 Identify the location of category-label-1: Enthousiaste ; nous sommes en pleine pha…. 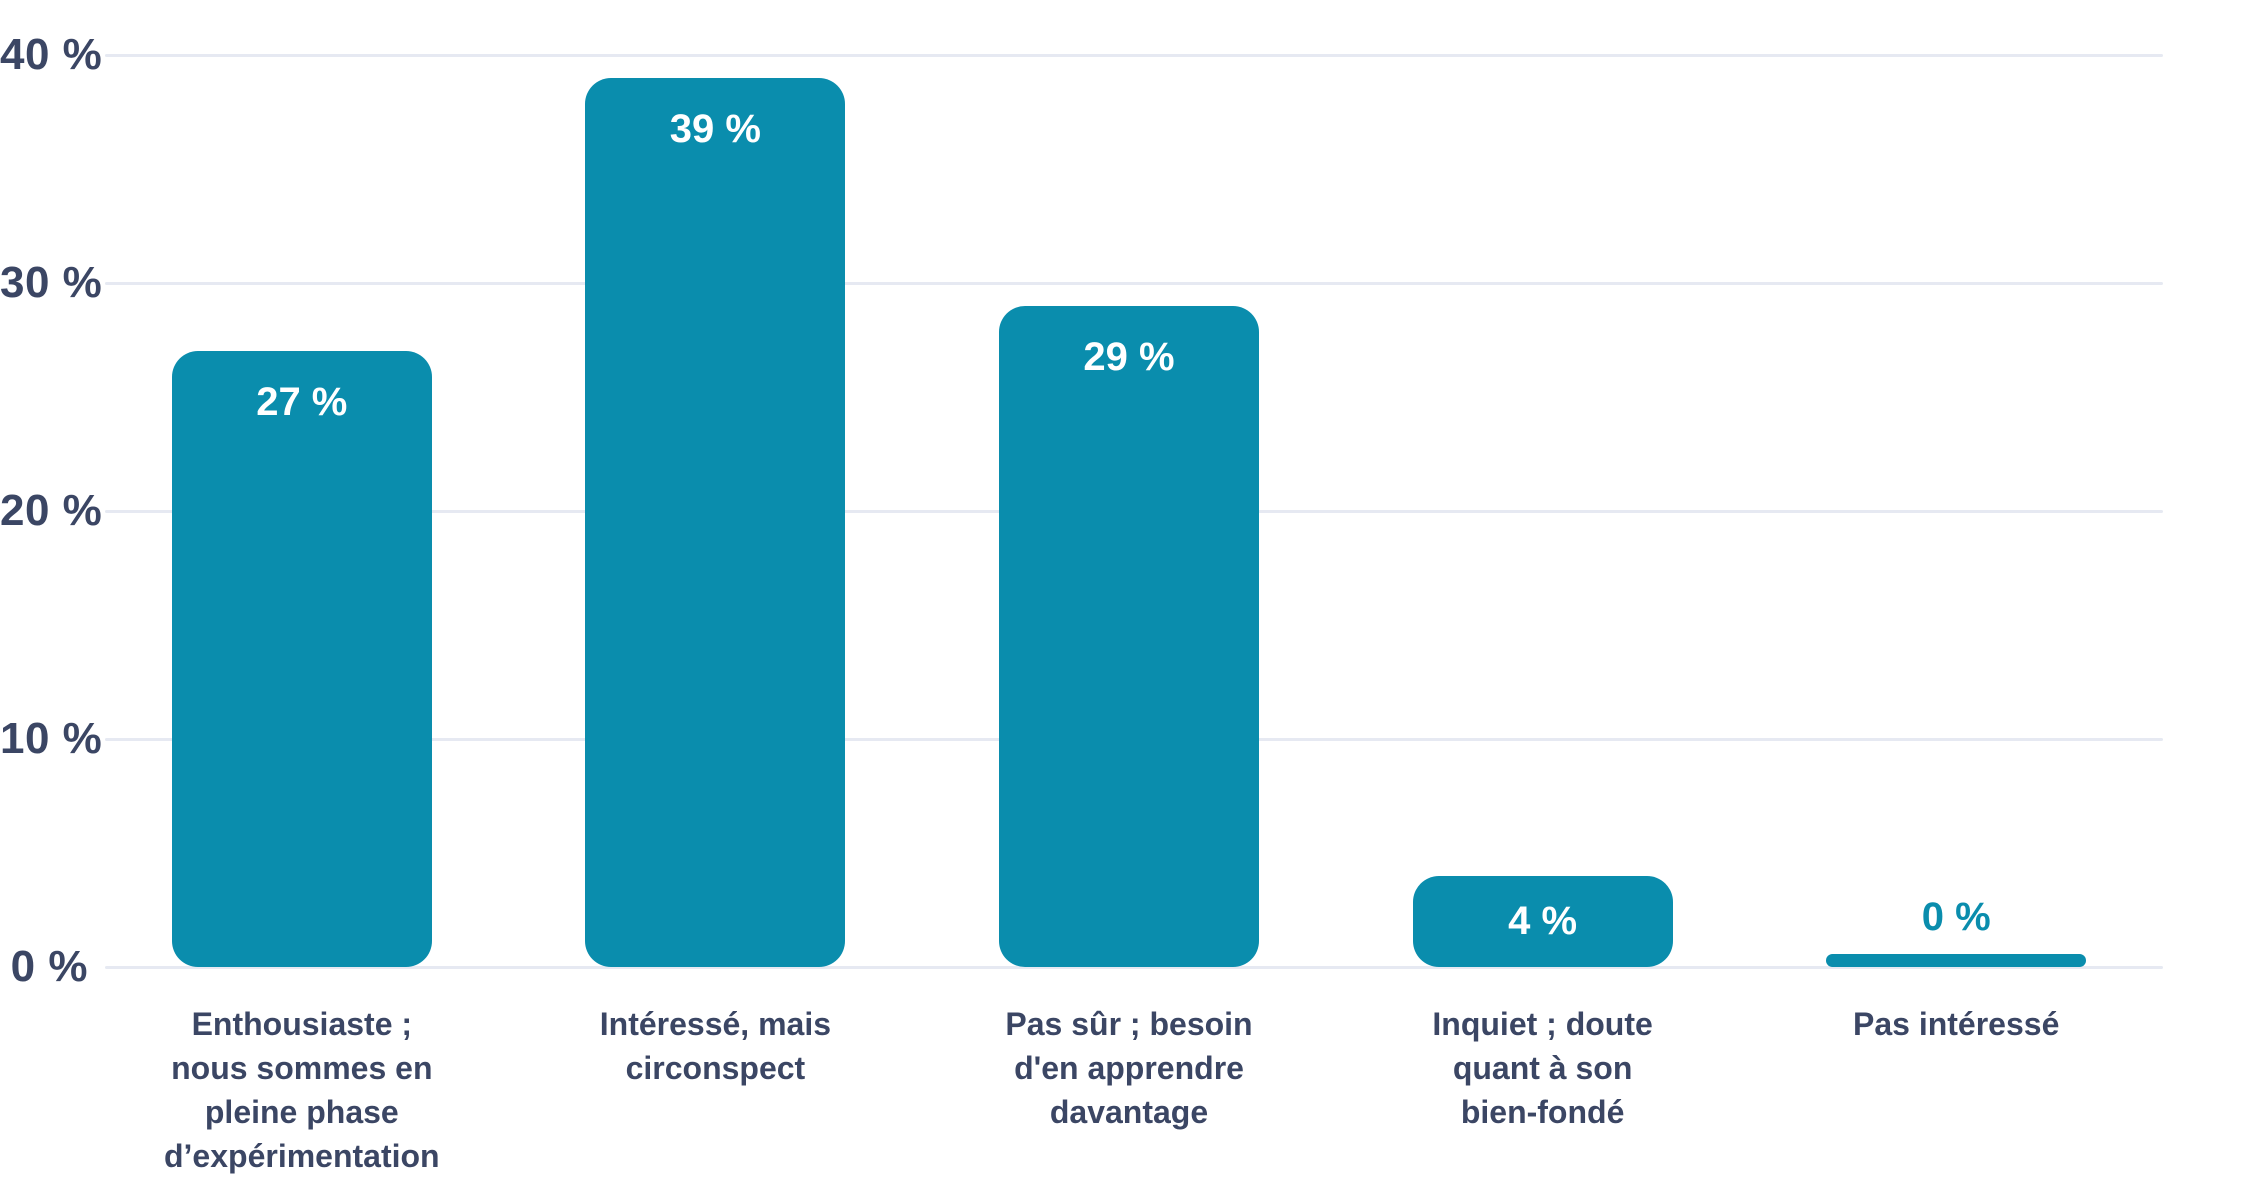
(301, 1090).